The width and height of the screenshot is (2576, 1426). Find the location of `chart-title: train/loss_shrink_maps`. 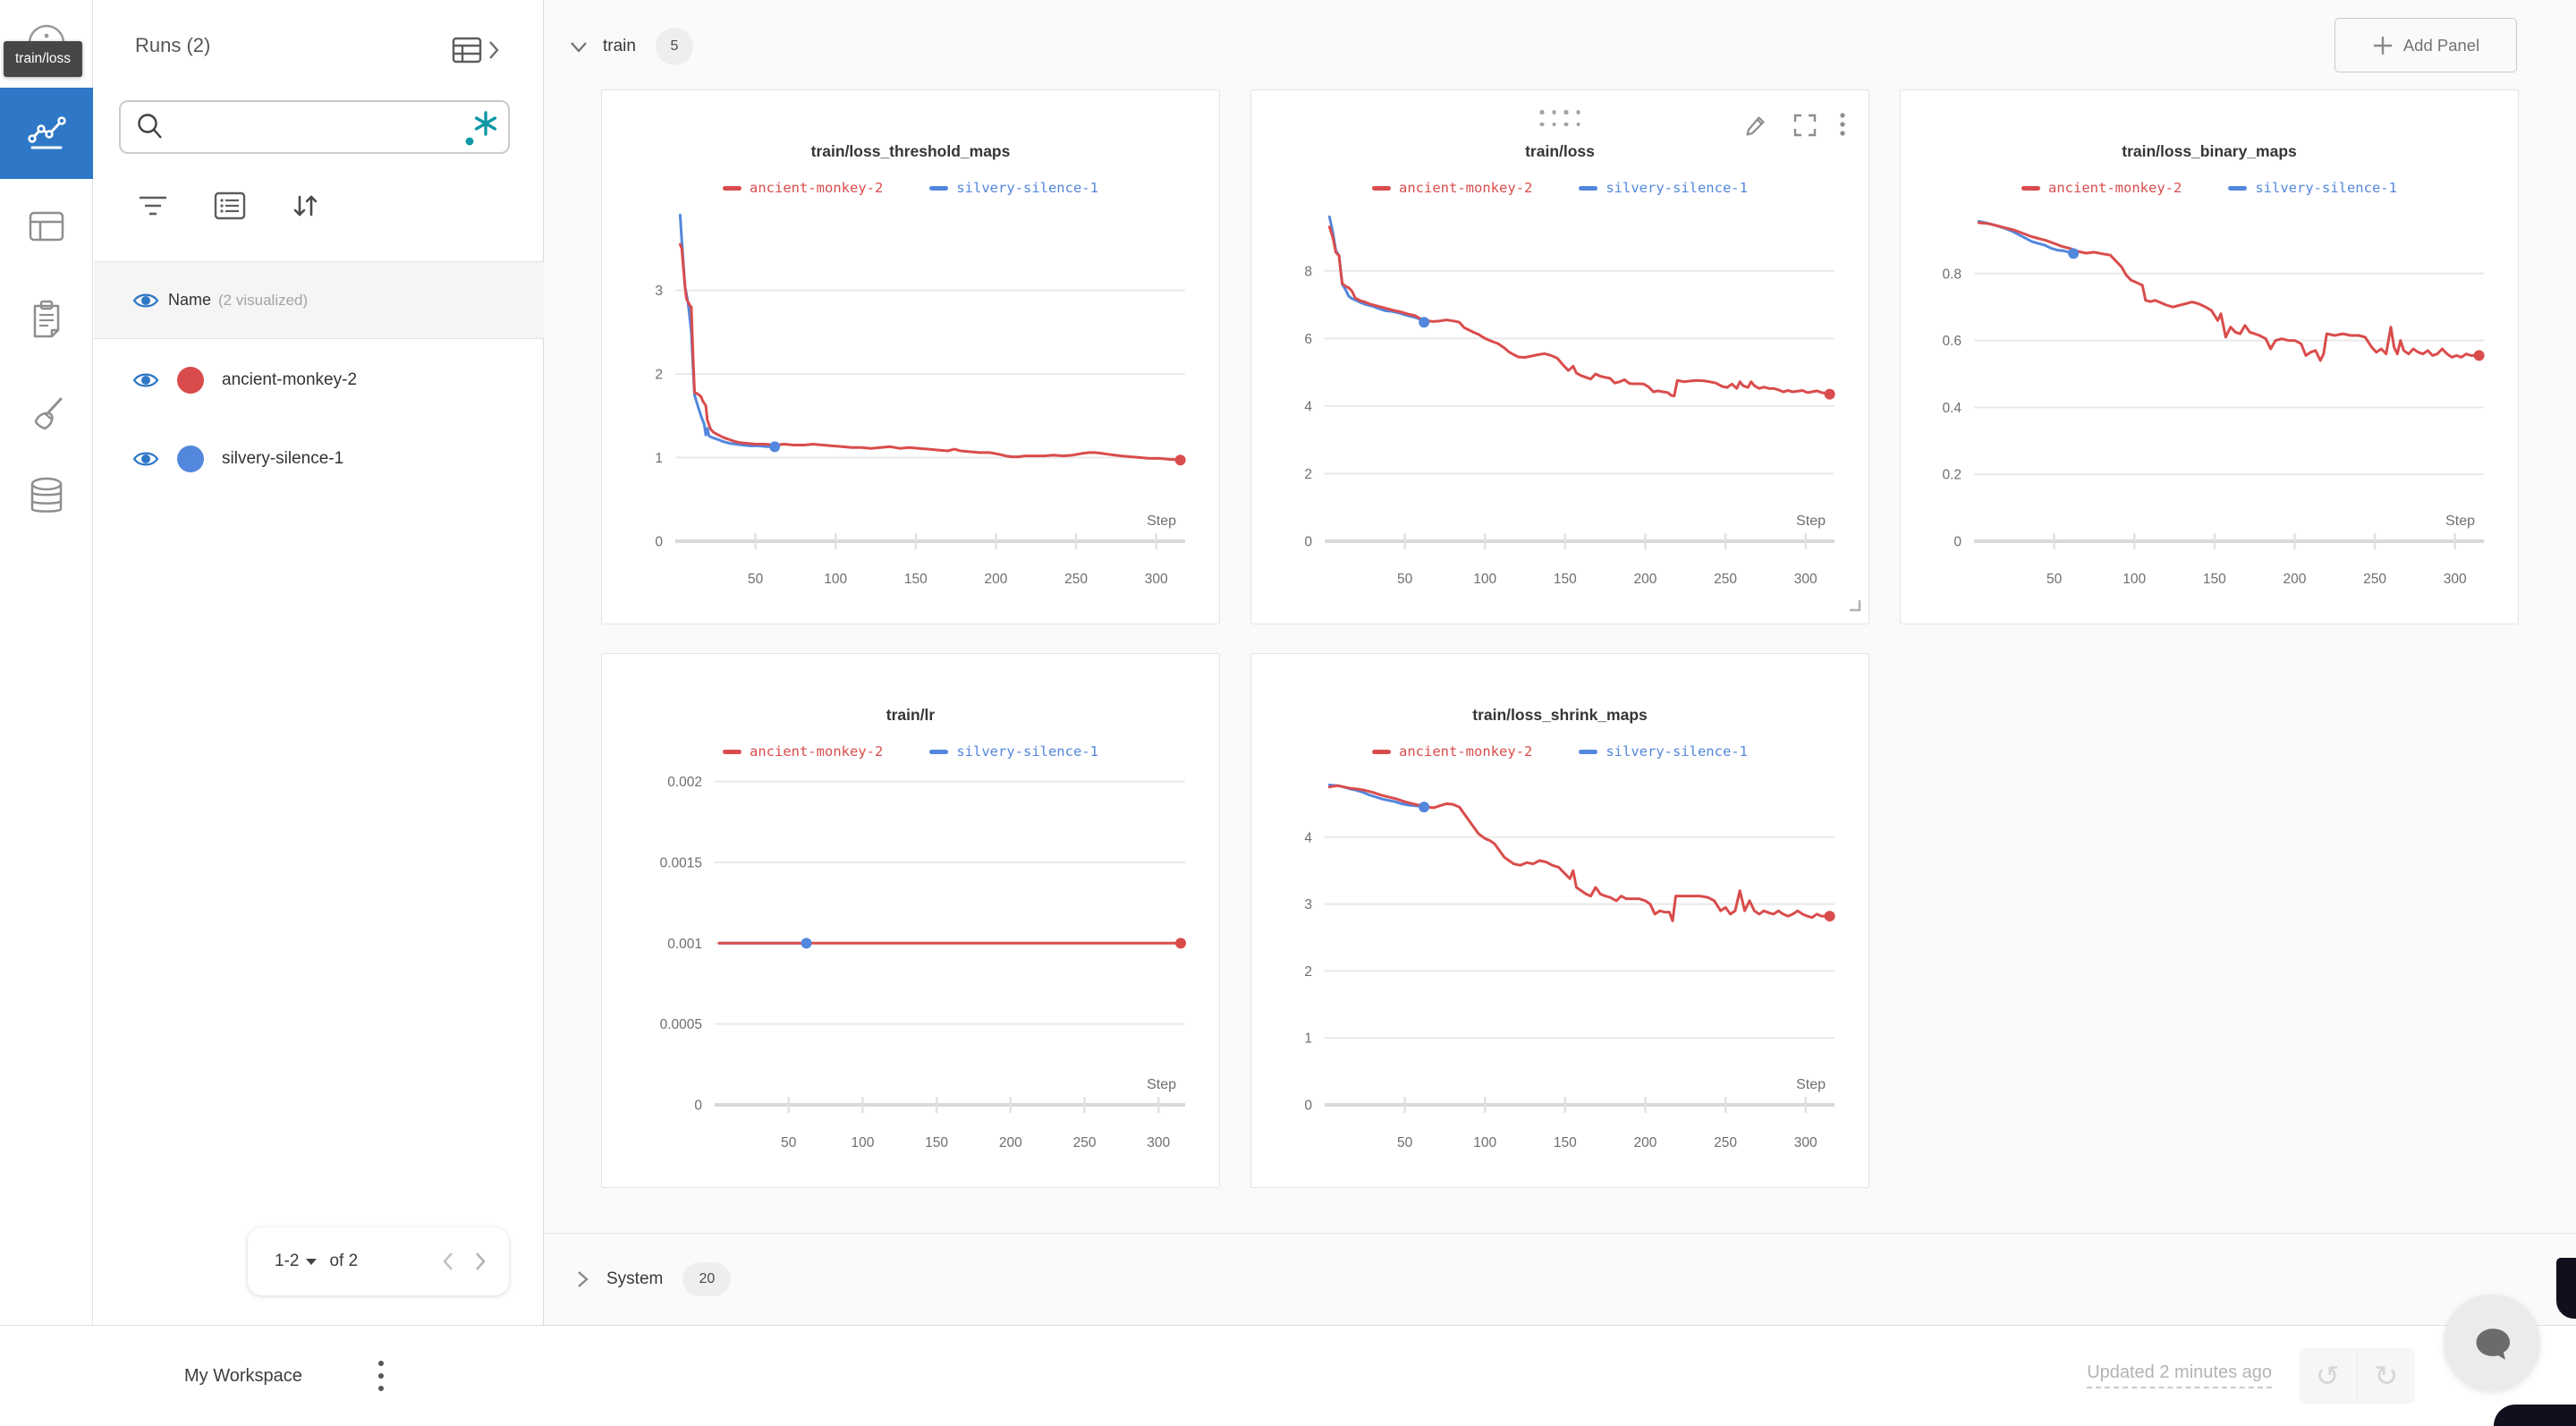

chart-title: train/loss_shrink_maps is located at coordinates (1560, 715).